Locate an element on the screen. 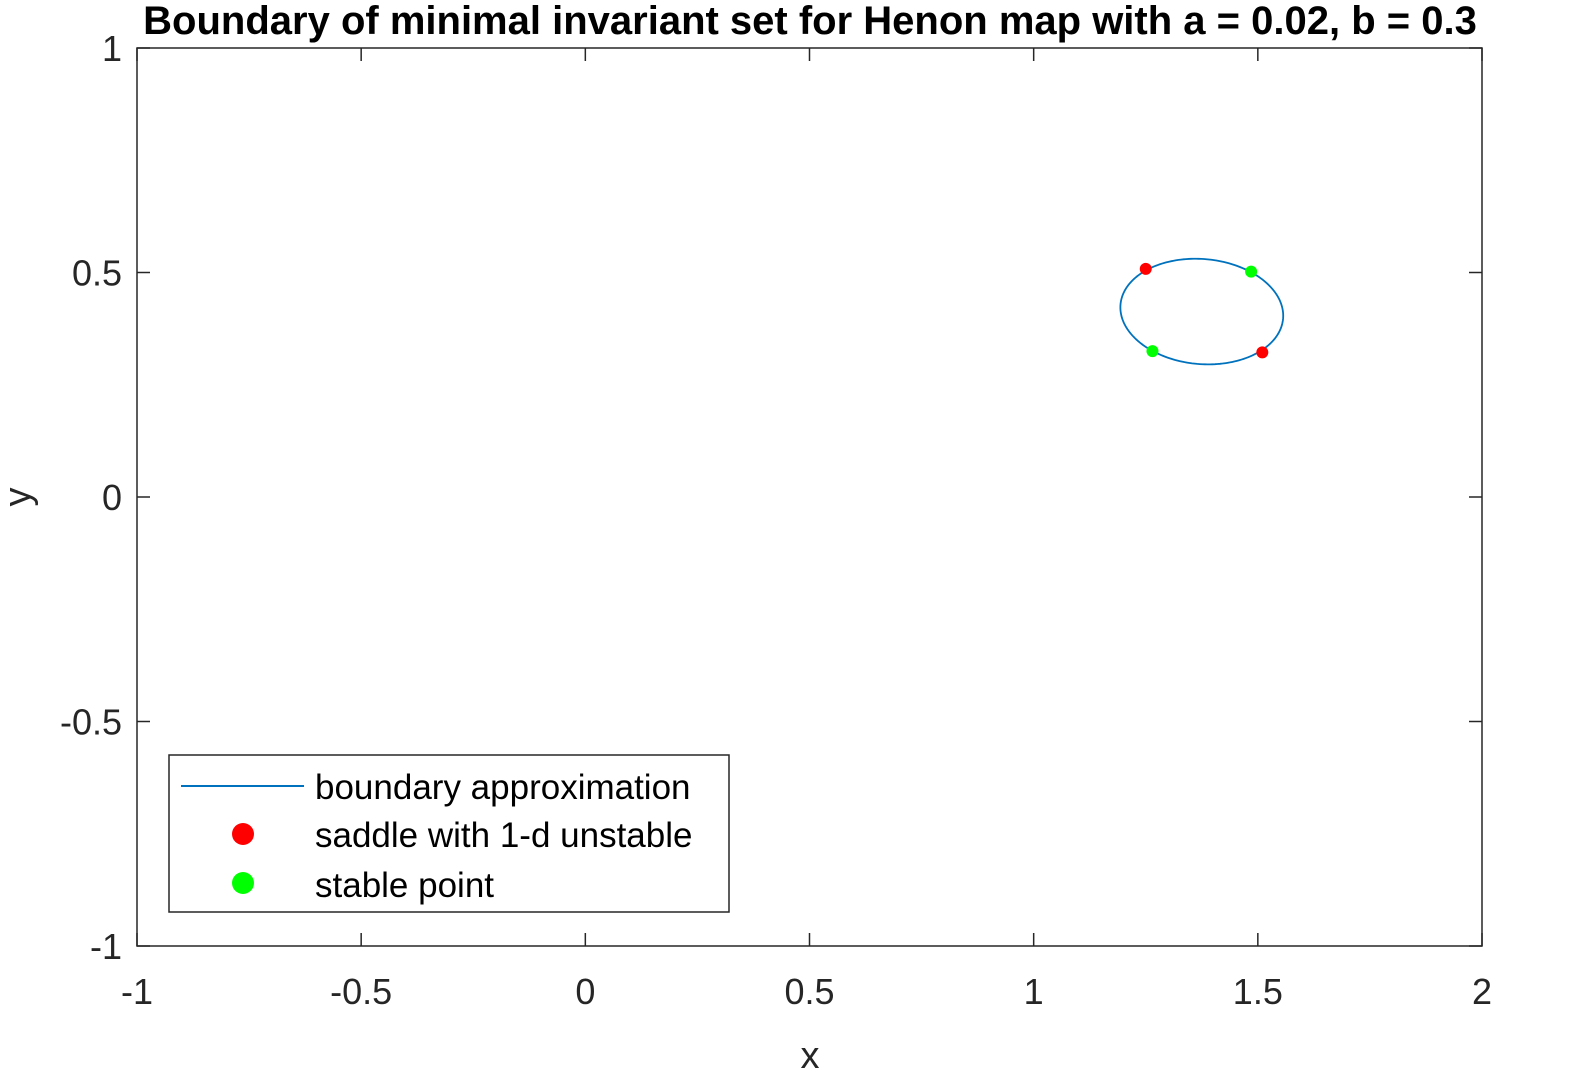 The width and height of the screenshot is (1580, 1075). x-tick-label: 2 is located at coordinates (1482, 991).